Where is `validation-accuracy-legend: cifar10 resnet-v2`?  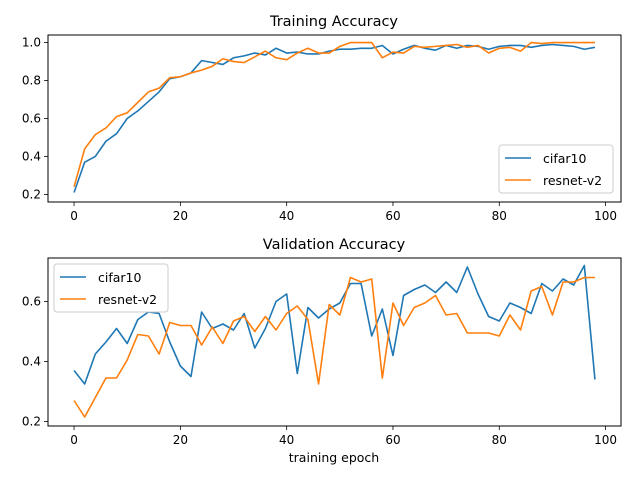
validation-accuracy-legend: cifar10 resnet-v2 is located at coordinates (111, 288).